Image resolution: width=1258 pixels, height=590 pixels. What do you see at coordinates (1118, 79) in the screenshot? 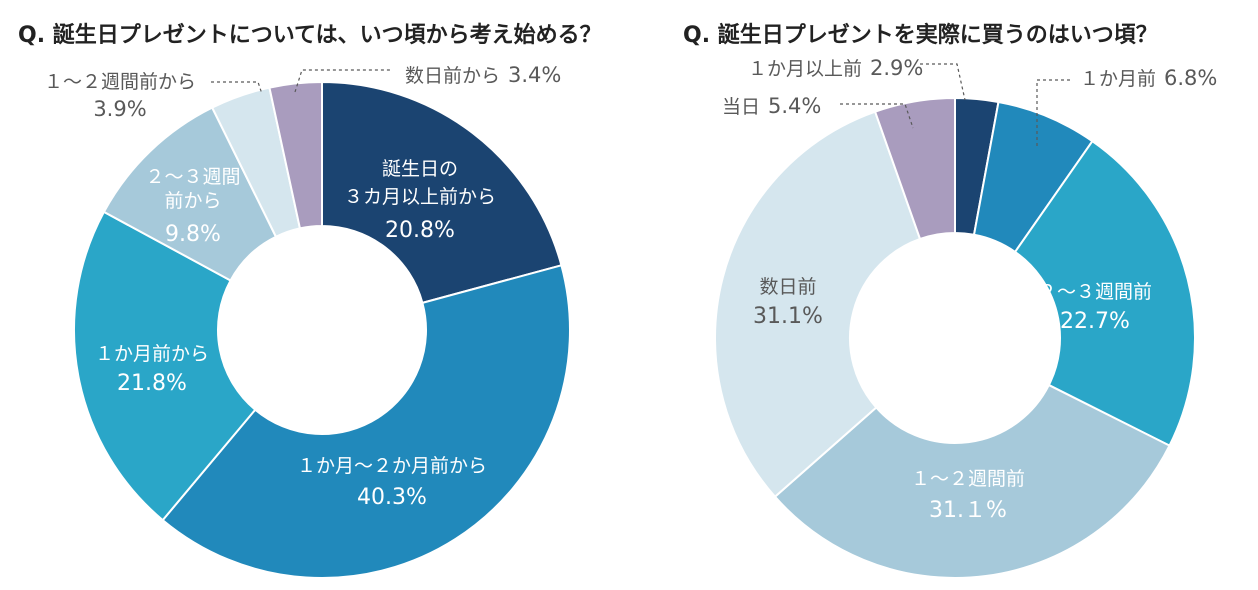
I see `slice-label-text: １か月前` at bounding box center [1118, 79].